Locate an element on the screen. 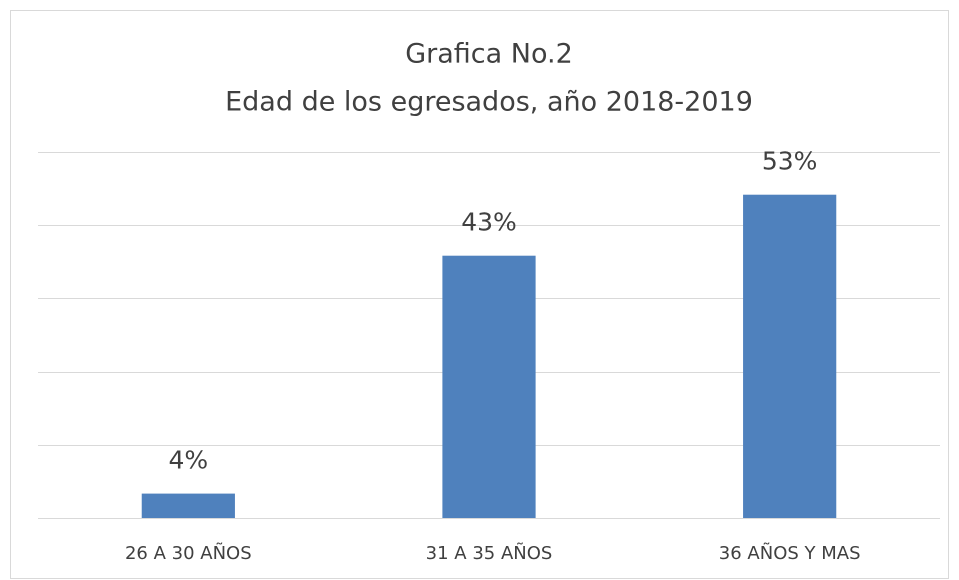 The width and height of the screenshot is (959, 580). data-label: 4% is located at coordinates (188, 460).